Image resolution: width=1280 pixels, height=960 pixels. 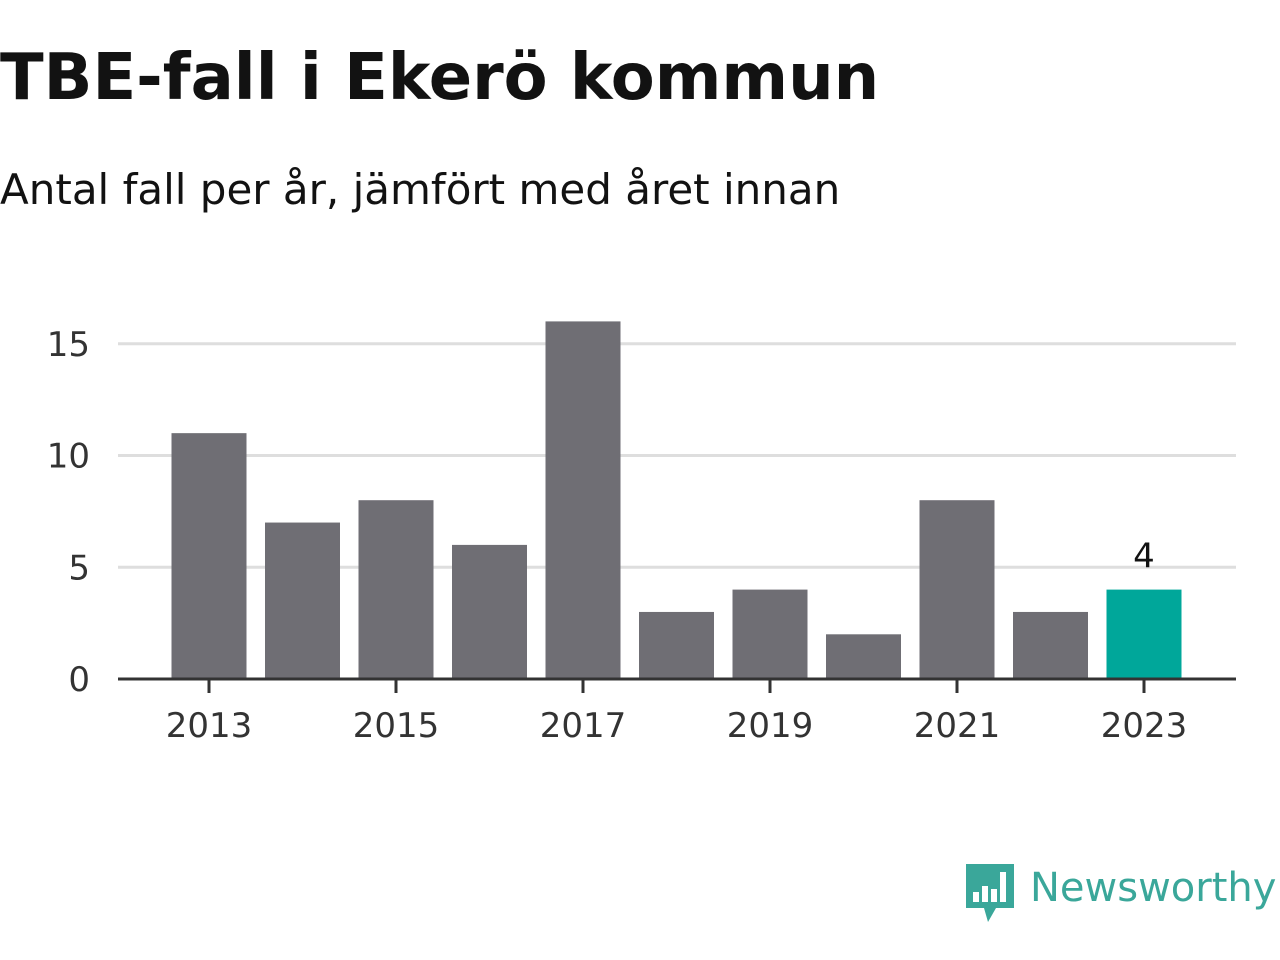 What do you see at coordinates (677, 685) in the screenshot?
I see `axes` at bounding box center [677, 685].